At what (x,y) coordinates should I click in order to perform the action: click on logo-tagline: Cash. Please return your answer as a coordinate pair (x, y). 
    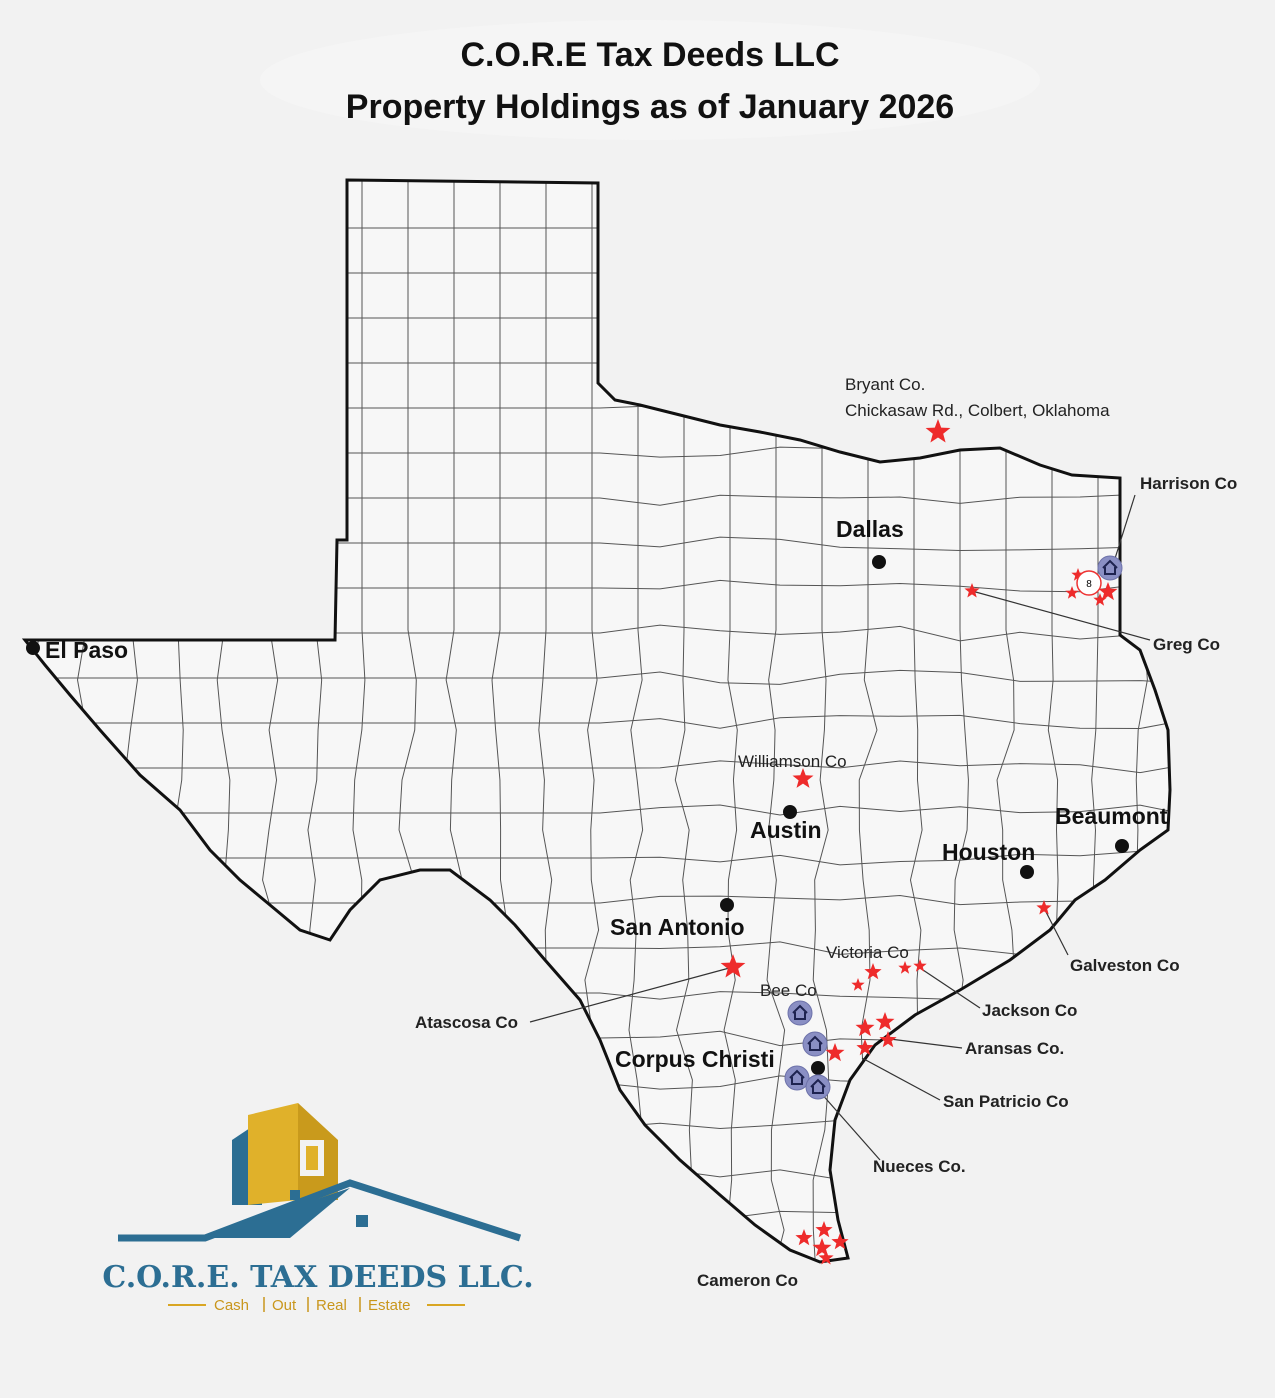
    Looking at the image, I should click on (231, 1305).